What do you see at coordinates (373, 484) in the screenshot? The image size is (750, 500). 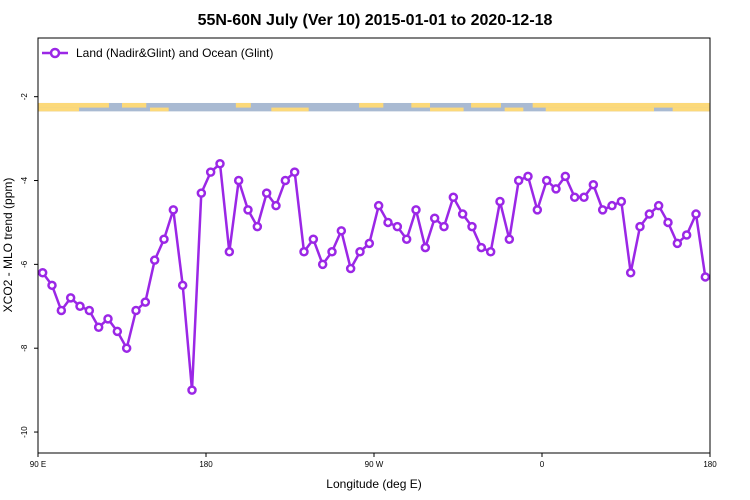 I see `x-axis-label: Longitude (deg E)` at bounding box center [373, 484].